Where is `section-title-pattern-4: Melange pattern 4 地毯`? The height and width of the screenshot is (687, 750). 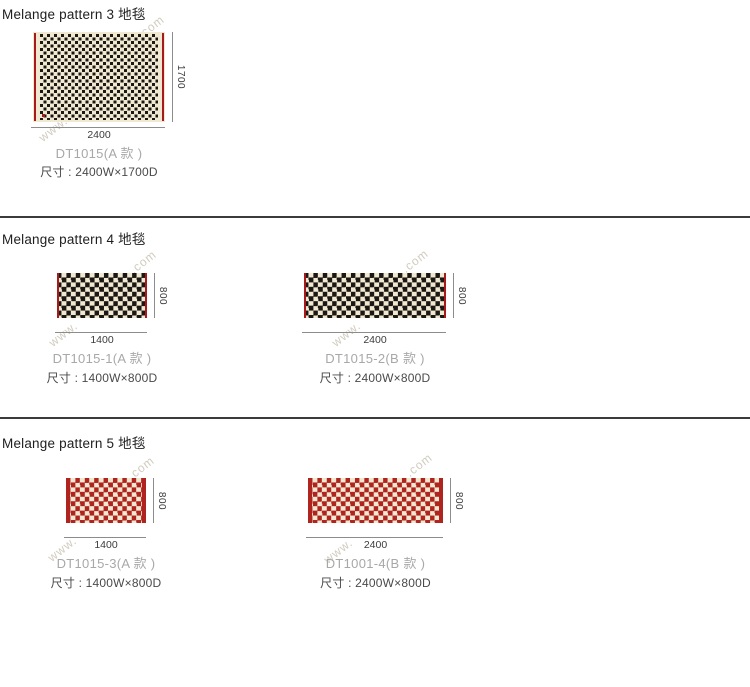 section-title-pattern-4: Melange pattern 4 地毯 is located at coordinates (74, 239).